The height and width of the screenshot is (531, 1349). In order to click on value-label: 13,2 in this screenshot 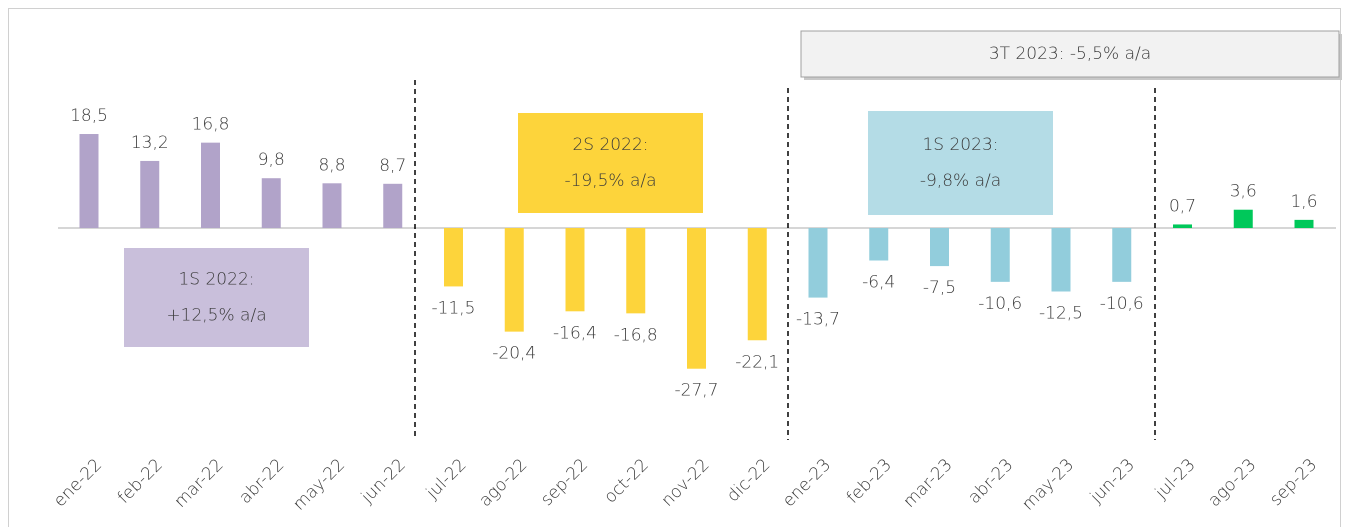, I will do `click(150, 143)`.